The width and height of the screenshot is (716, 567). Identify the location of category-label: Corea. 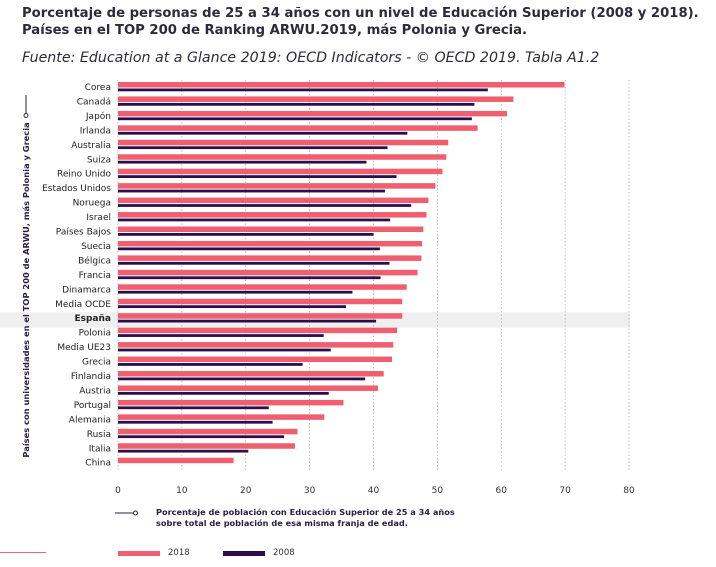
(98, 88).